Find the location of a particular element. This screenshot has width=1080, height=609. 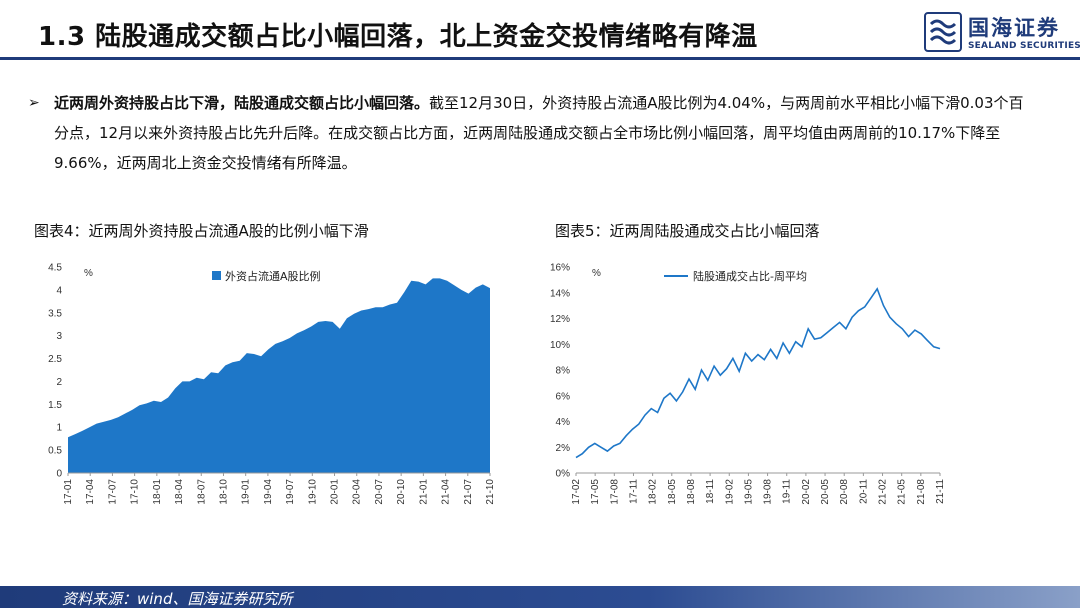

x-tick-label: 19-01 is located at coordinates (246, 492).